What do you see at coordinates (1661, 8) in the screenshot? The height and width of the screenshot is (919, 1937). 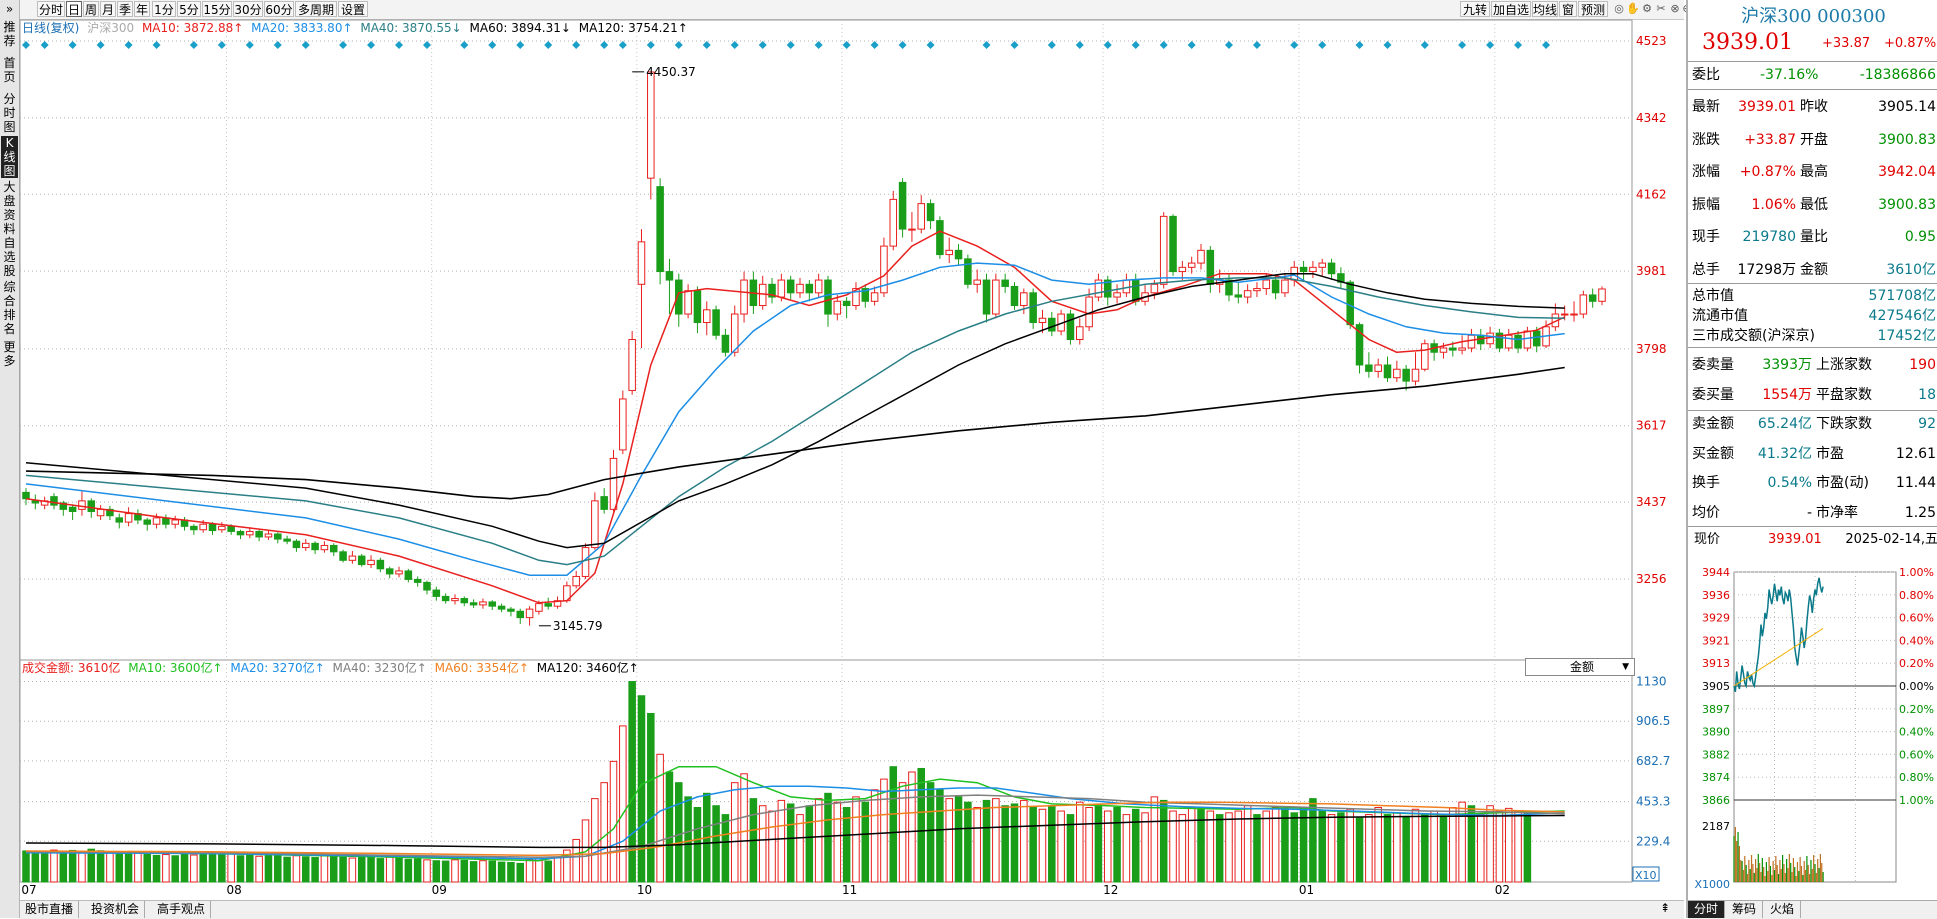 I see `scissors-icon: ✂` at bounding box center [1661, 8].